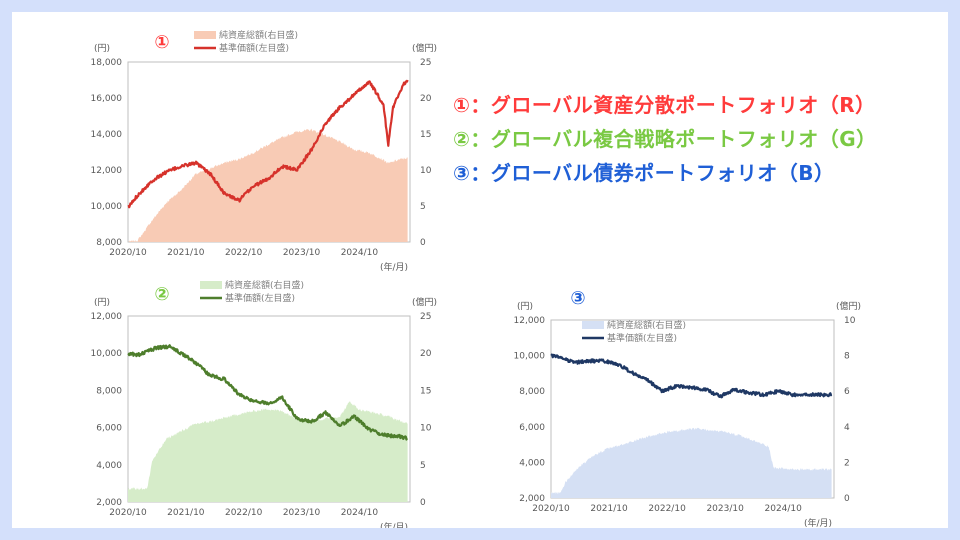 The image size is (960, 540). Describe the element at coordinates (107, 63) in the screenshot. I see `y-left-tick-label: 18,000` at that location.